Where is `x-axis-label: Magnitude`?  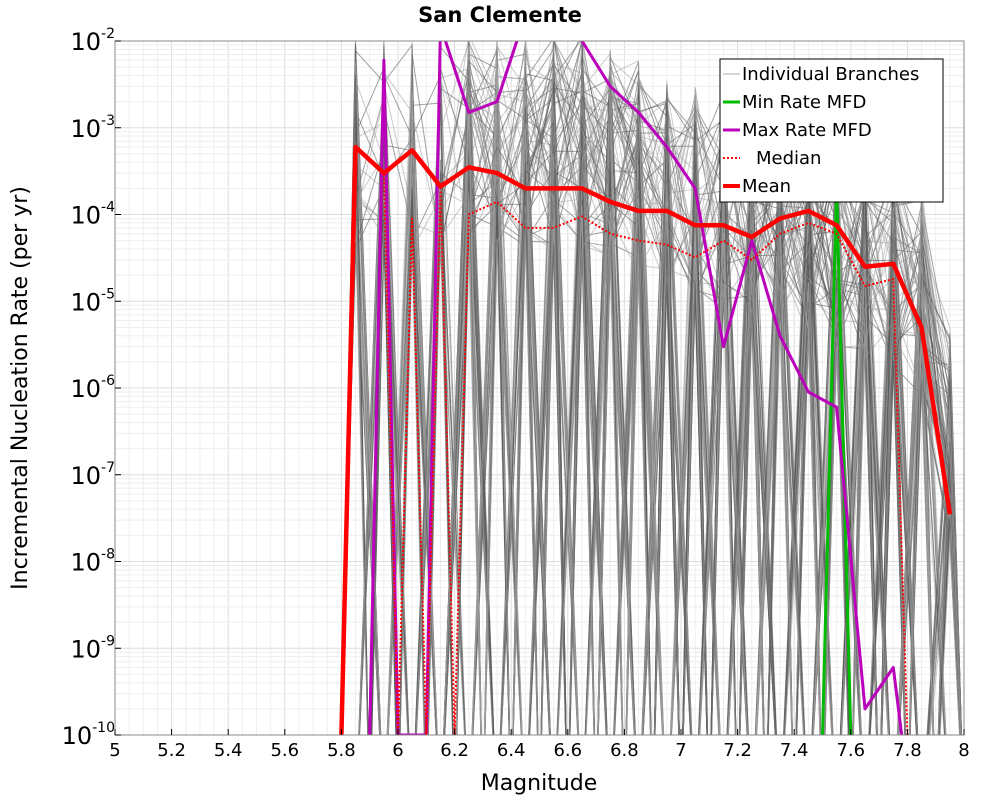
x-axis-label: Magnitude is located at coordinates (539, 783).